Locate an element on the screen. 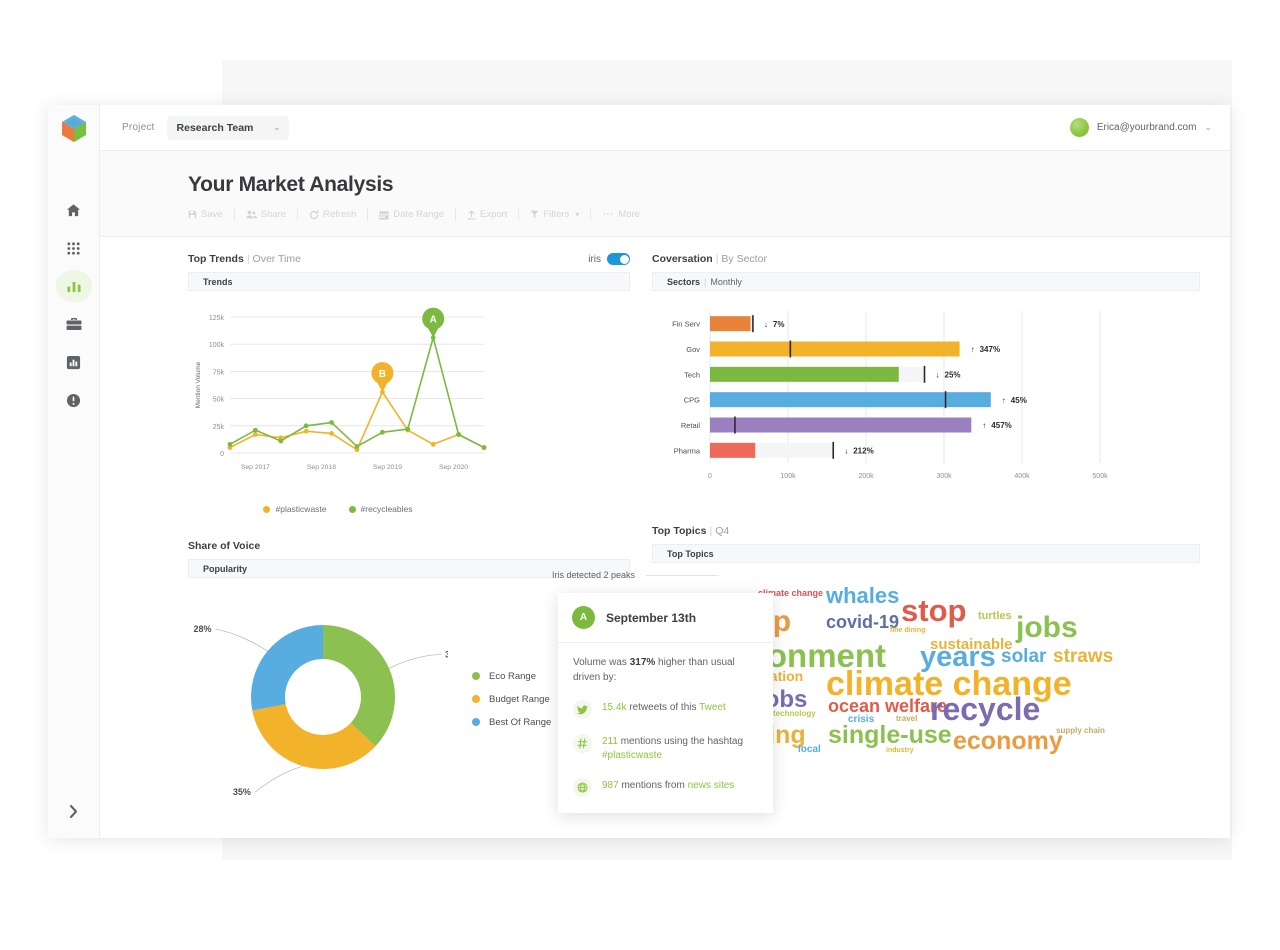 The height and width of the screenshot is (950, 1280). more-icon: ⋯ is located at coordinates (608, 214).